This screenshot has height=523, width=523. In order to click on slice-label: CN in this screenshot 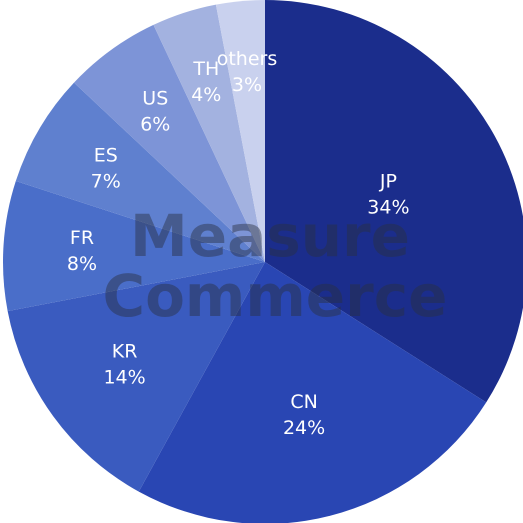, I will do `click(303, 402)`.